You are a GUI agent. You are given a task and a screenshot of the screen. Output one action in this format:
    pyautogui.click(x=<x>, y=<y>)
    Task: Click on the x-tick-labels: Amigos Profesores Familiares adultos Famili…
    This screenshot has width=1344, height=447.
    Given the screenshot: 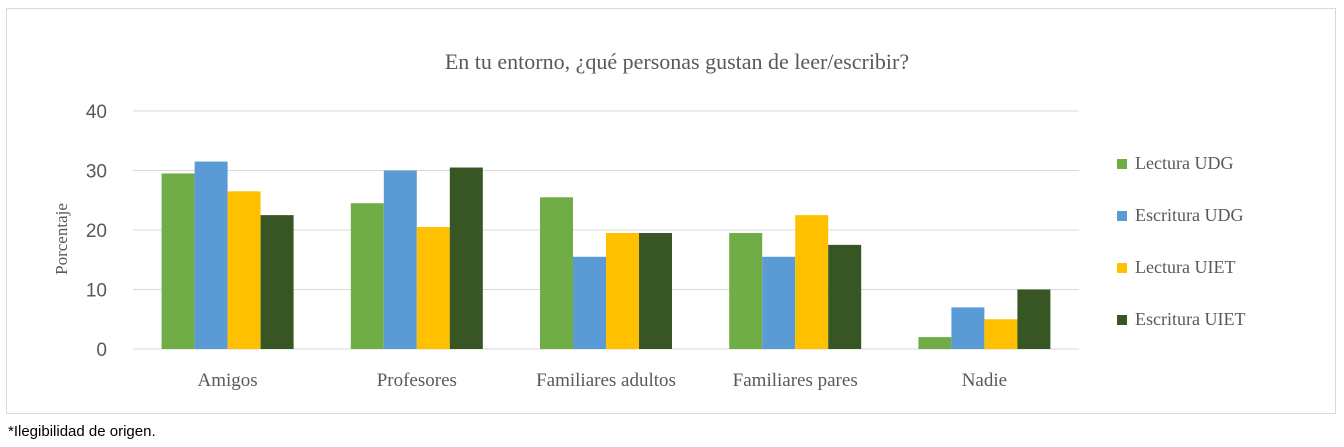 What is the action you would take?
    pyautogui.click(x=603, y=380)
    